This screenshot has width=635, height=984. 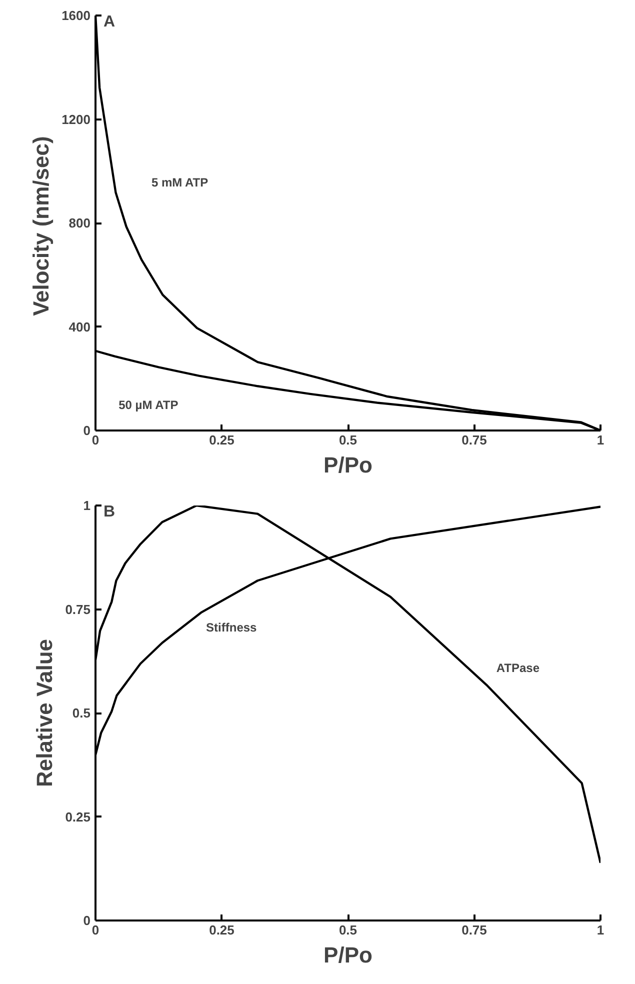 I want to click on y-axis-title: Relative Value, so click(x=45, y=713).